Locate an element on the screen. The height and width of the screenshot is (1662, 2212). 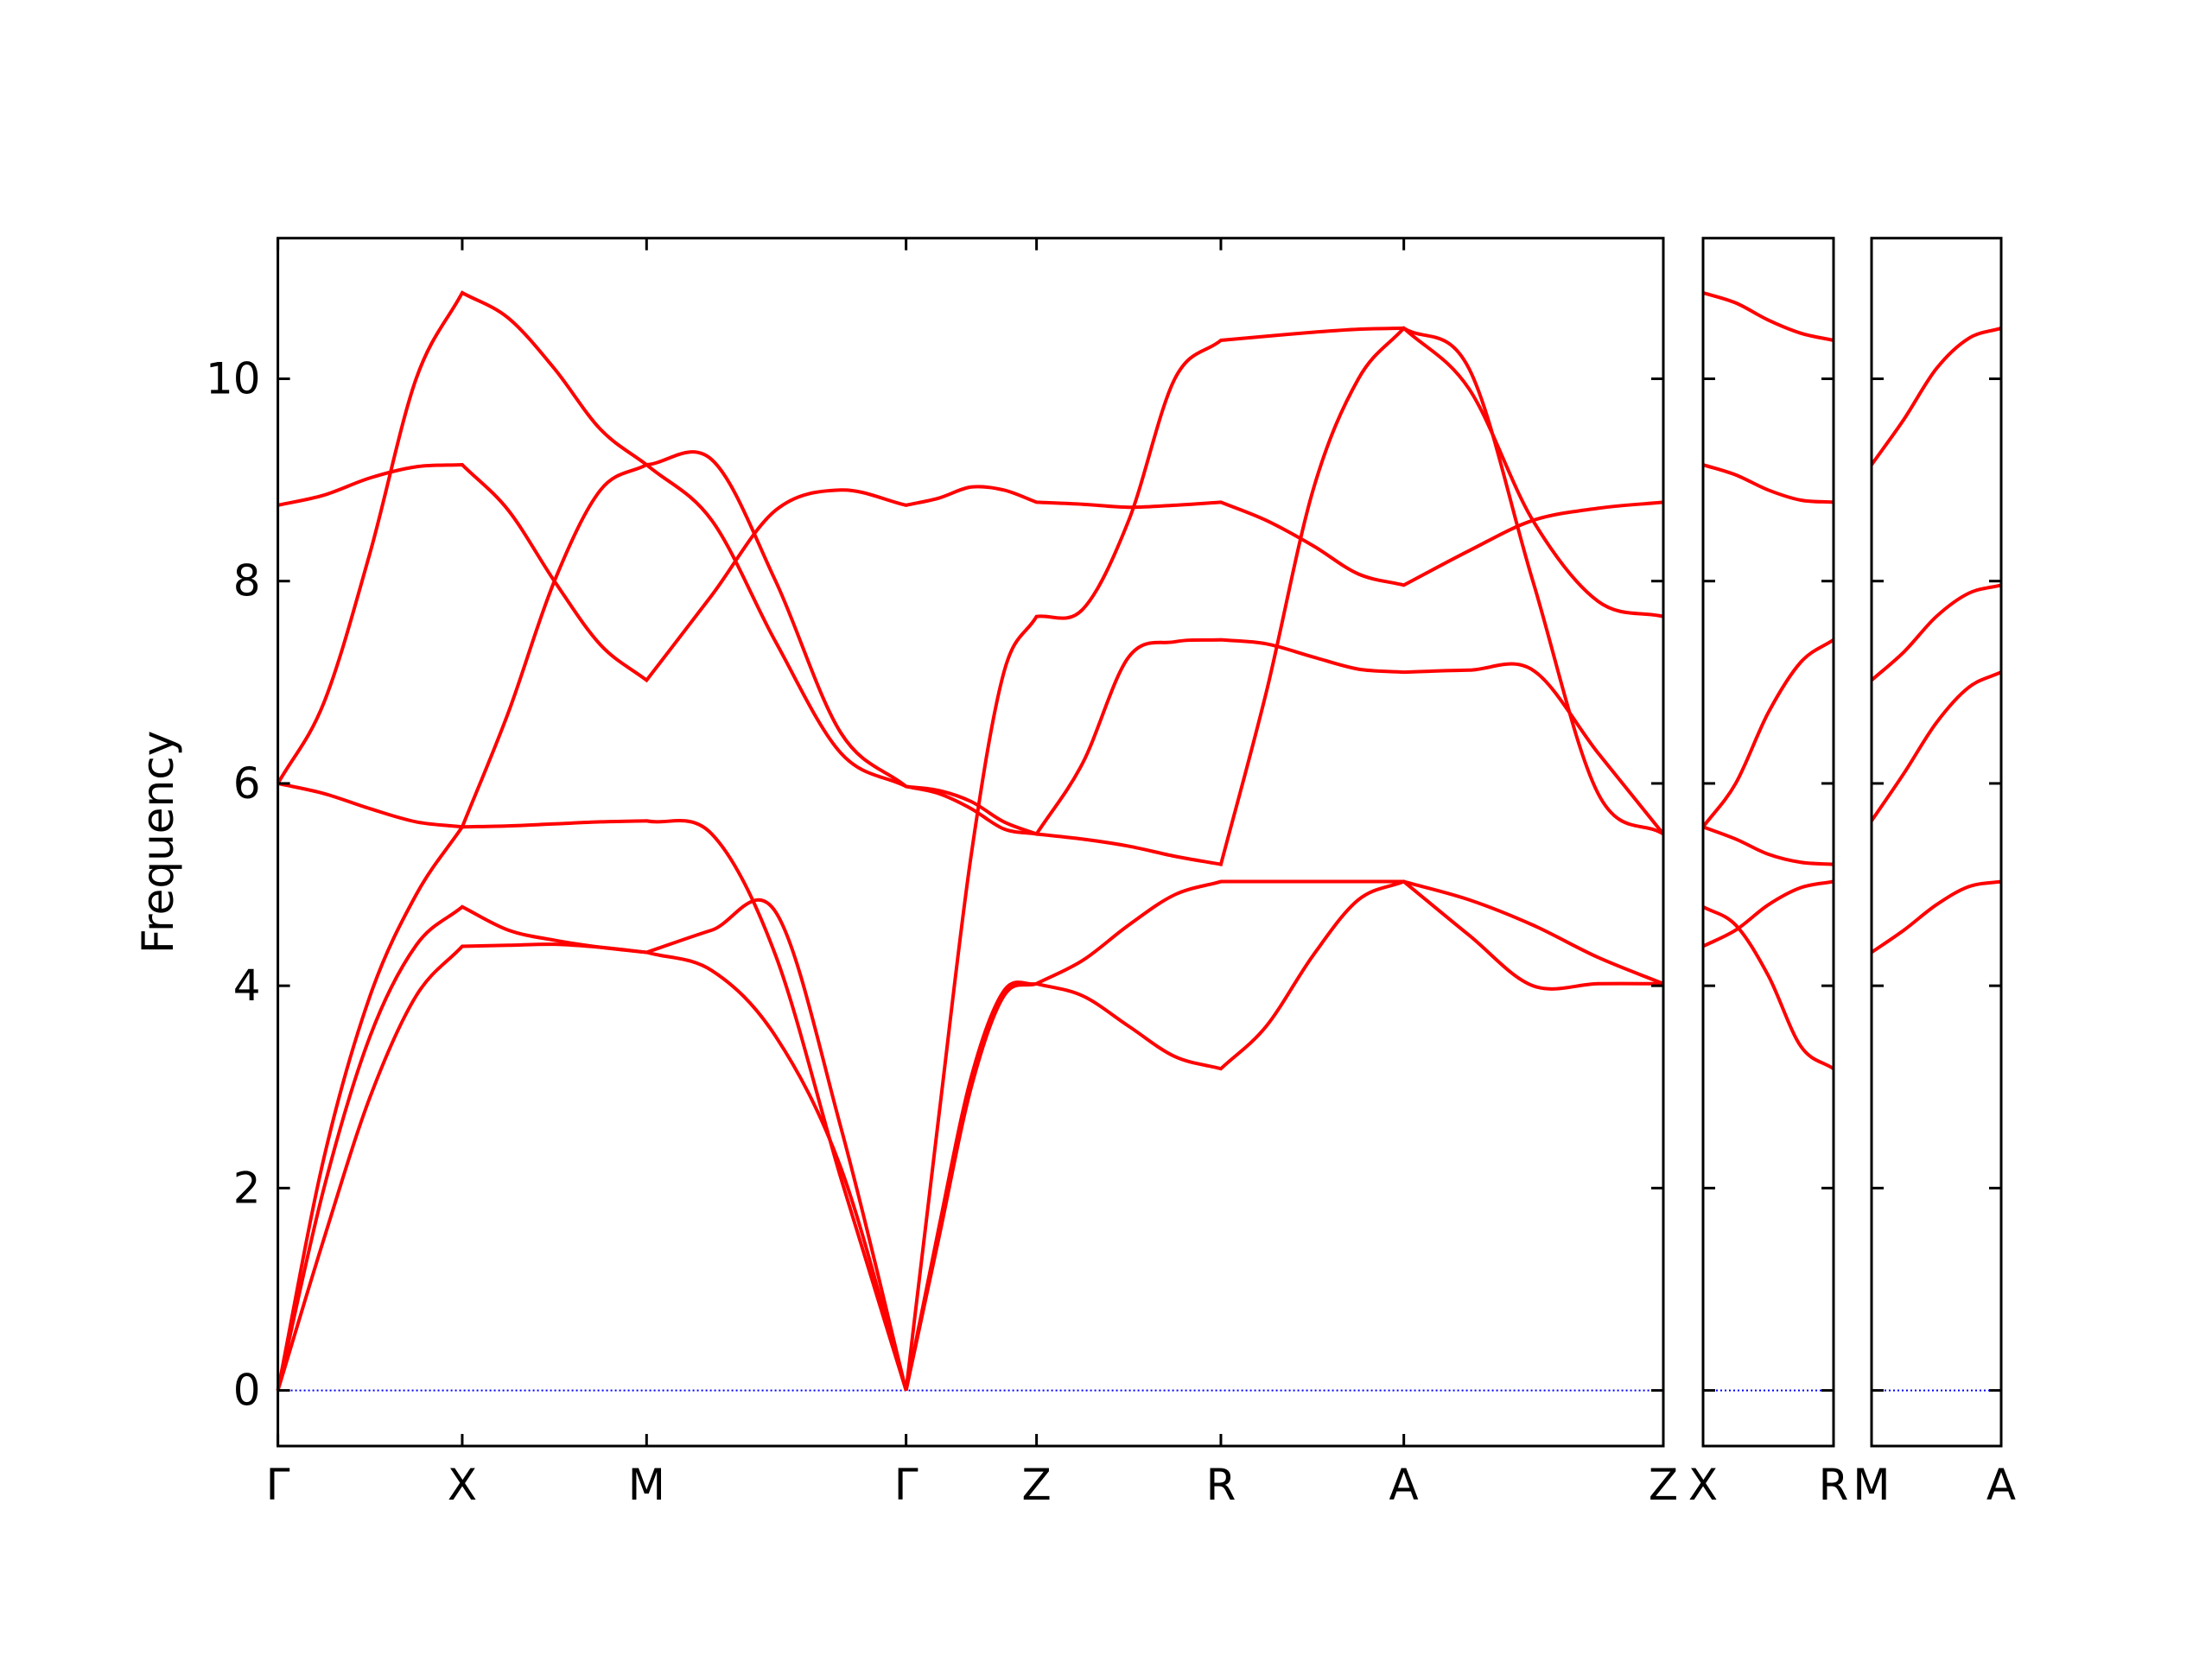
y-tick-label: 10 is located at coordinates (233, 378).